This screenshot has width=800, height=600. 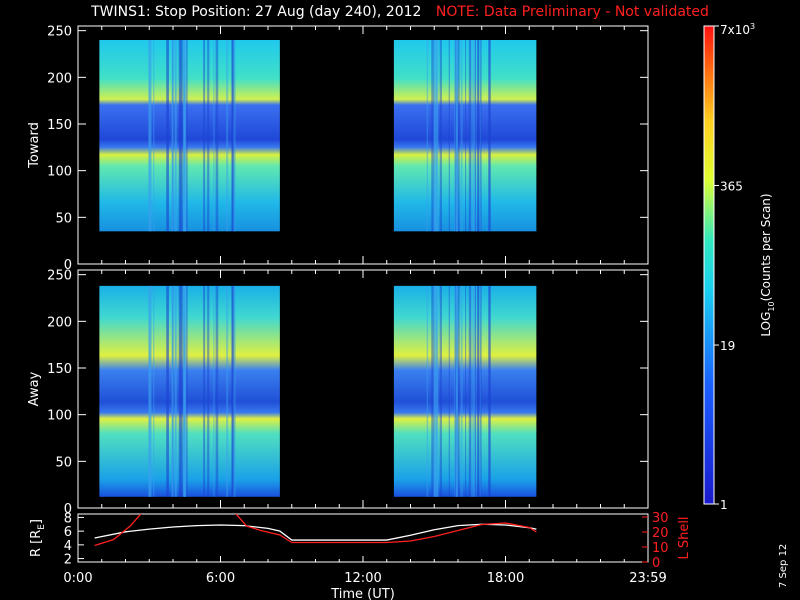 What do you see at coordinates (739, 267) in the screenshot?
I see `colorbar: 1 19 365 7x10³ LOG10(Counts per Scan)` at bounding box center [739, 267].